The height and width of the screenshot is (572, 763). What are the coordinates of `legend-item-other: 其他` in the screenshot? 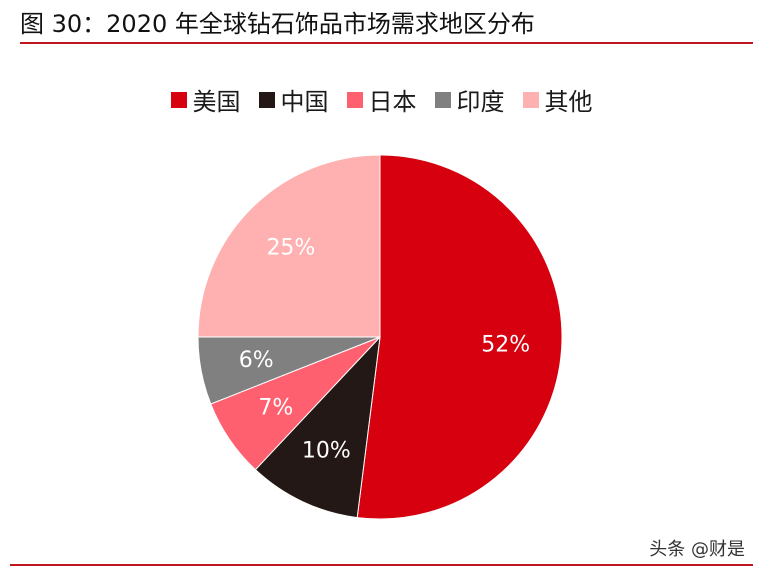 It's located at (557, 99).